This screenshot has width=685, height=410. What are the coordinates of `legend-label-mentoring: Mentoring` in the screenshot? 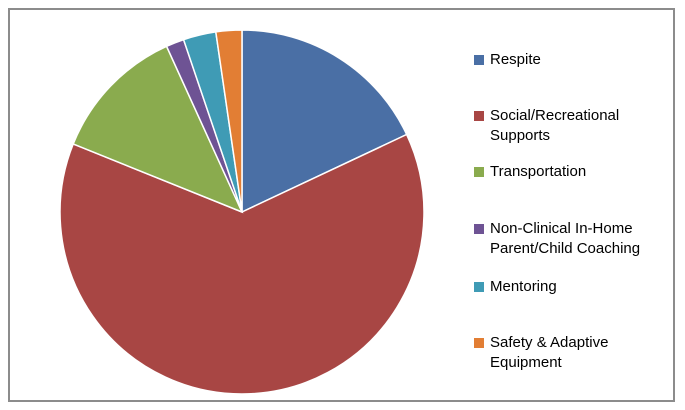 It's located at (523, 286).